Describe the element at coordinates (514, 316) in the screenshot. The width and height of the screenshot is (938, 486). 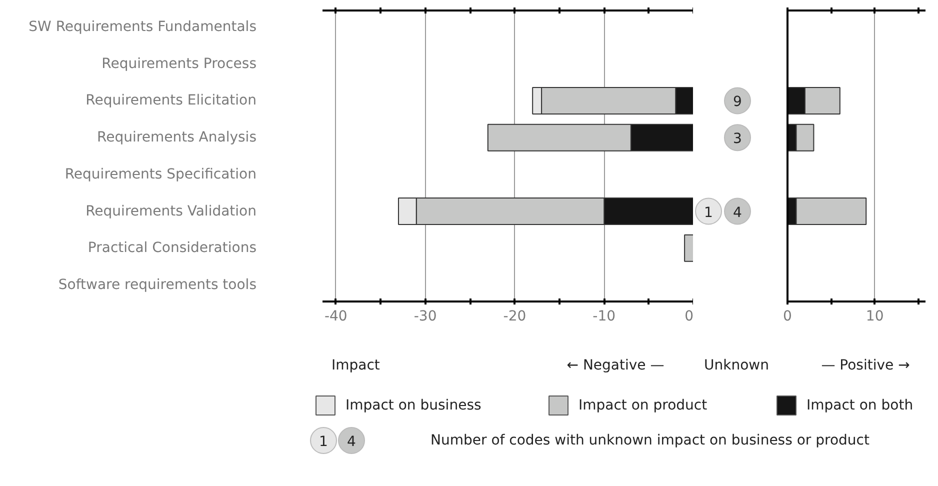
I see `x-tick-label: -20` at that location.